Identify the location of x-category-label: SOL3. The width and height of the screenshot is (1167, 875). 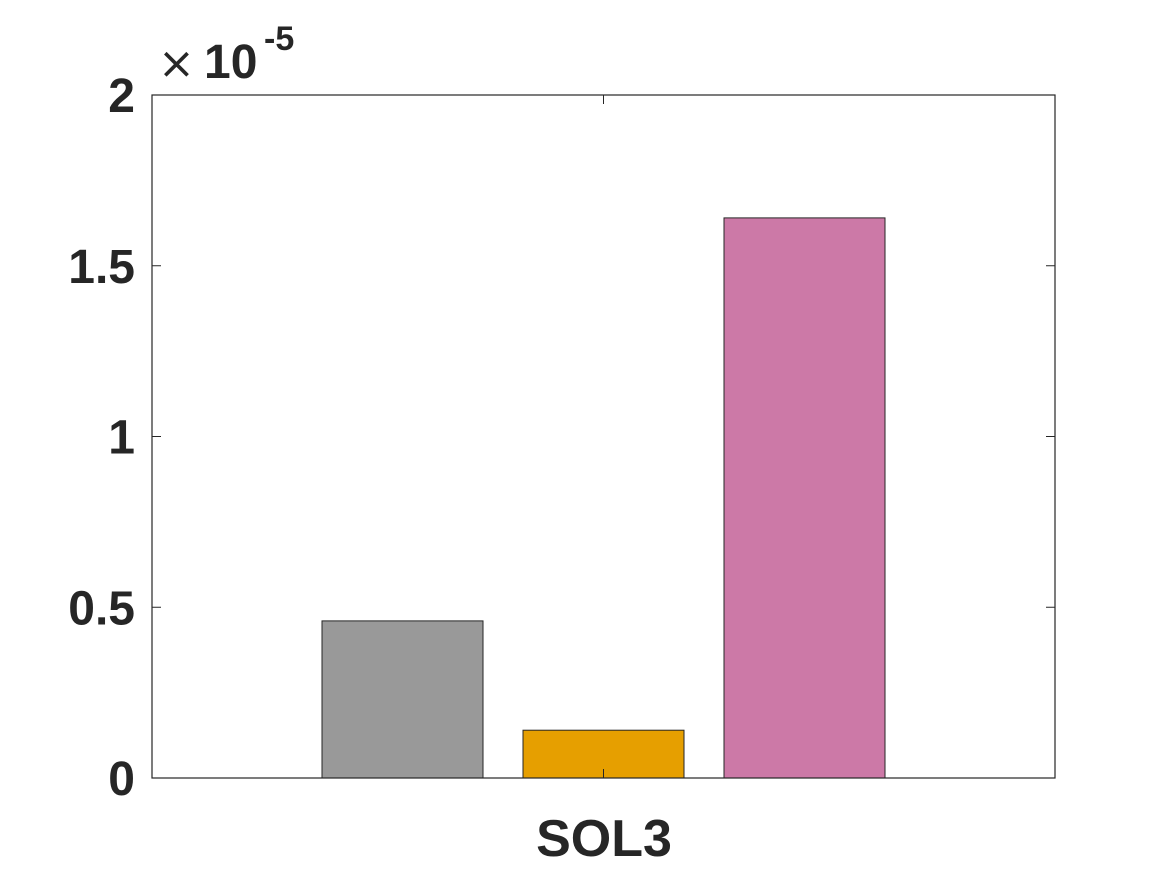
(604, 839).